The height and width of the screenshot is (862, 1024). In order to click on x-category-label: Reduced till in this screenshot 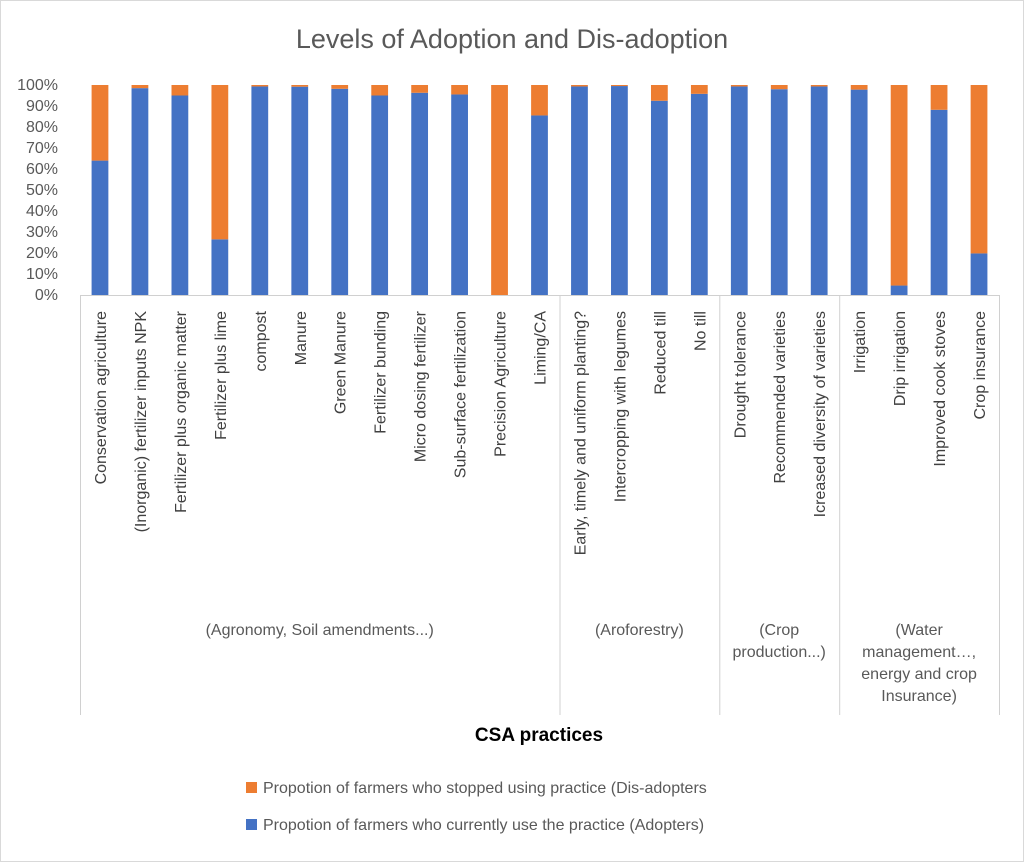, I will do `click(660, 353)`.